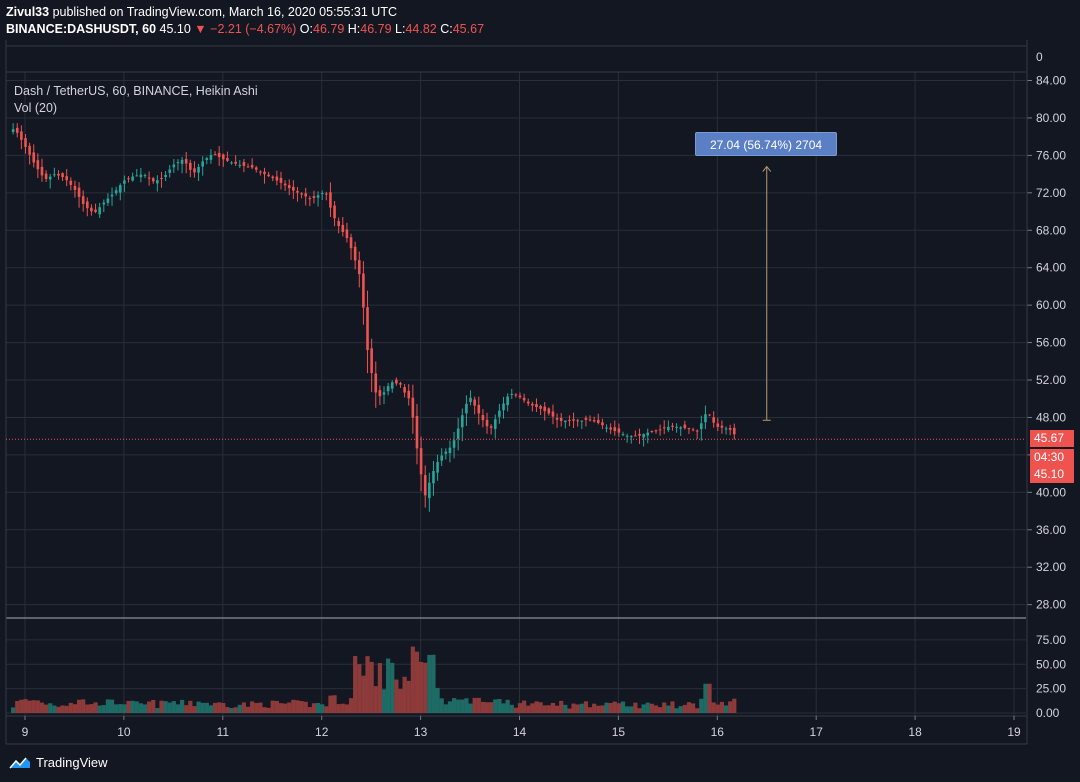 The width and height of the screenshot is (1080, 782). I want to click on change-label: −2.21 (−4.67%), so click(253, 29).